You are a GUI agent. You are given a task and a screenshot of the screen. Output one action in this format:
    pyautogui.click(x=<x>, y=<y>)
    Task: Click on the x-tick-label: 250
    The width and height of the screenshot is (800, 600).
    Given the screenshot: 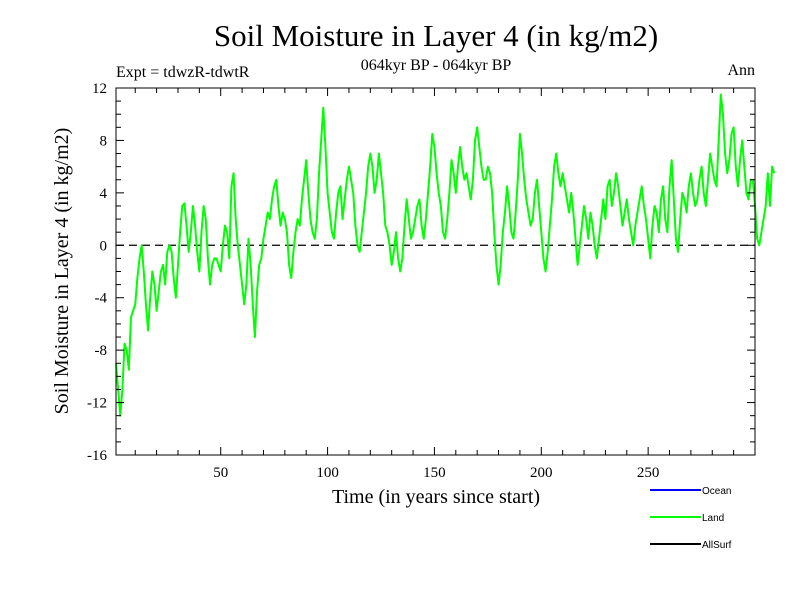 What is the action you would take?
    pyautogui.click(x=648, y=473)
    